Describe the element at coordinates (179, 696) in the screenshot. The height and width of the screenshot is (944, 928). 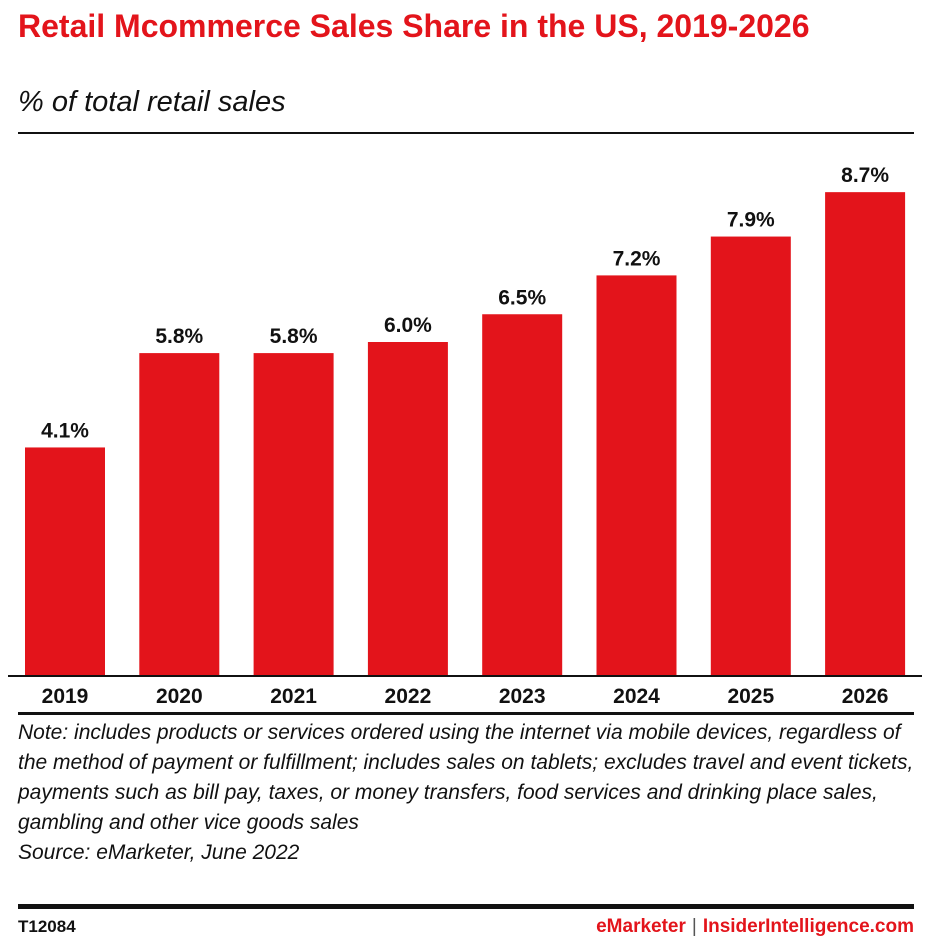
I see `x-tick-label: 2020` at that location.